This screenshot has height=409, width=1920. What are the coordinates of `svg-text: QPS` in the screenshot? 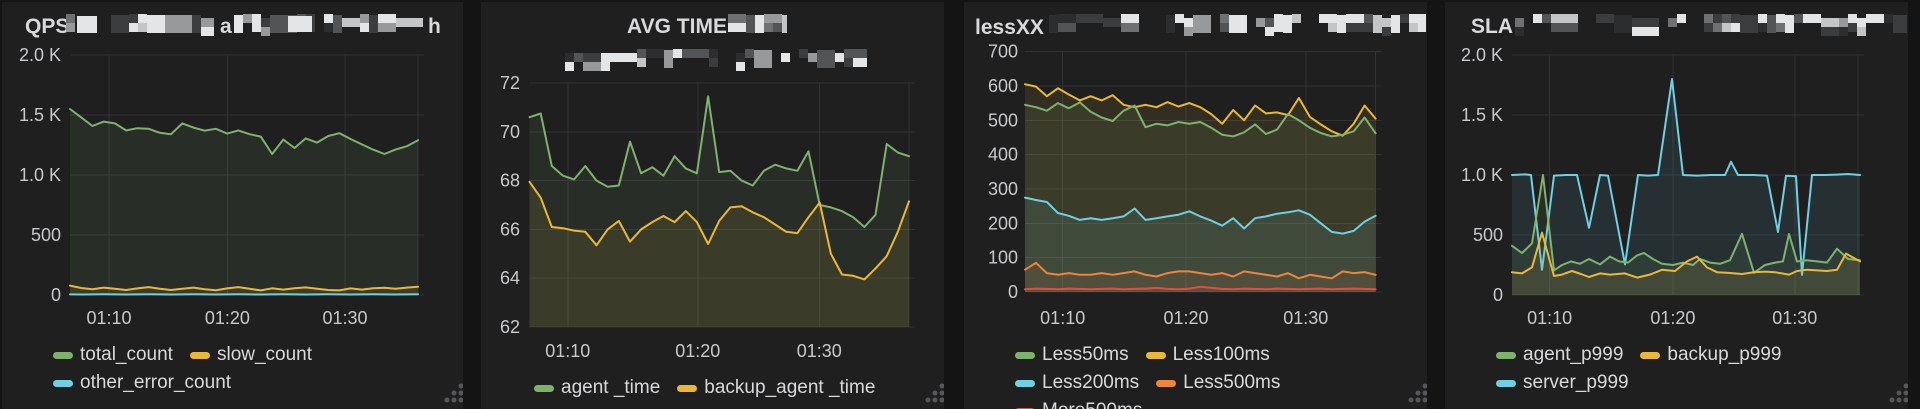 It's located at (47, 26).